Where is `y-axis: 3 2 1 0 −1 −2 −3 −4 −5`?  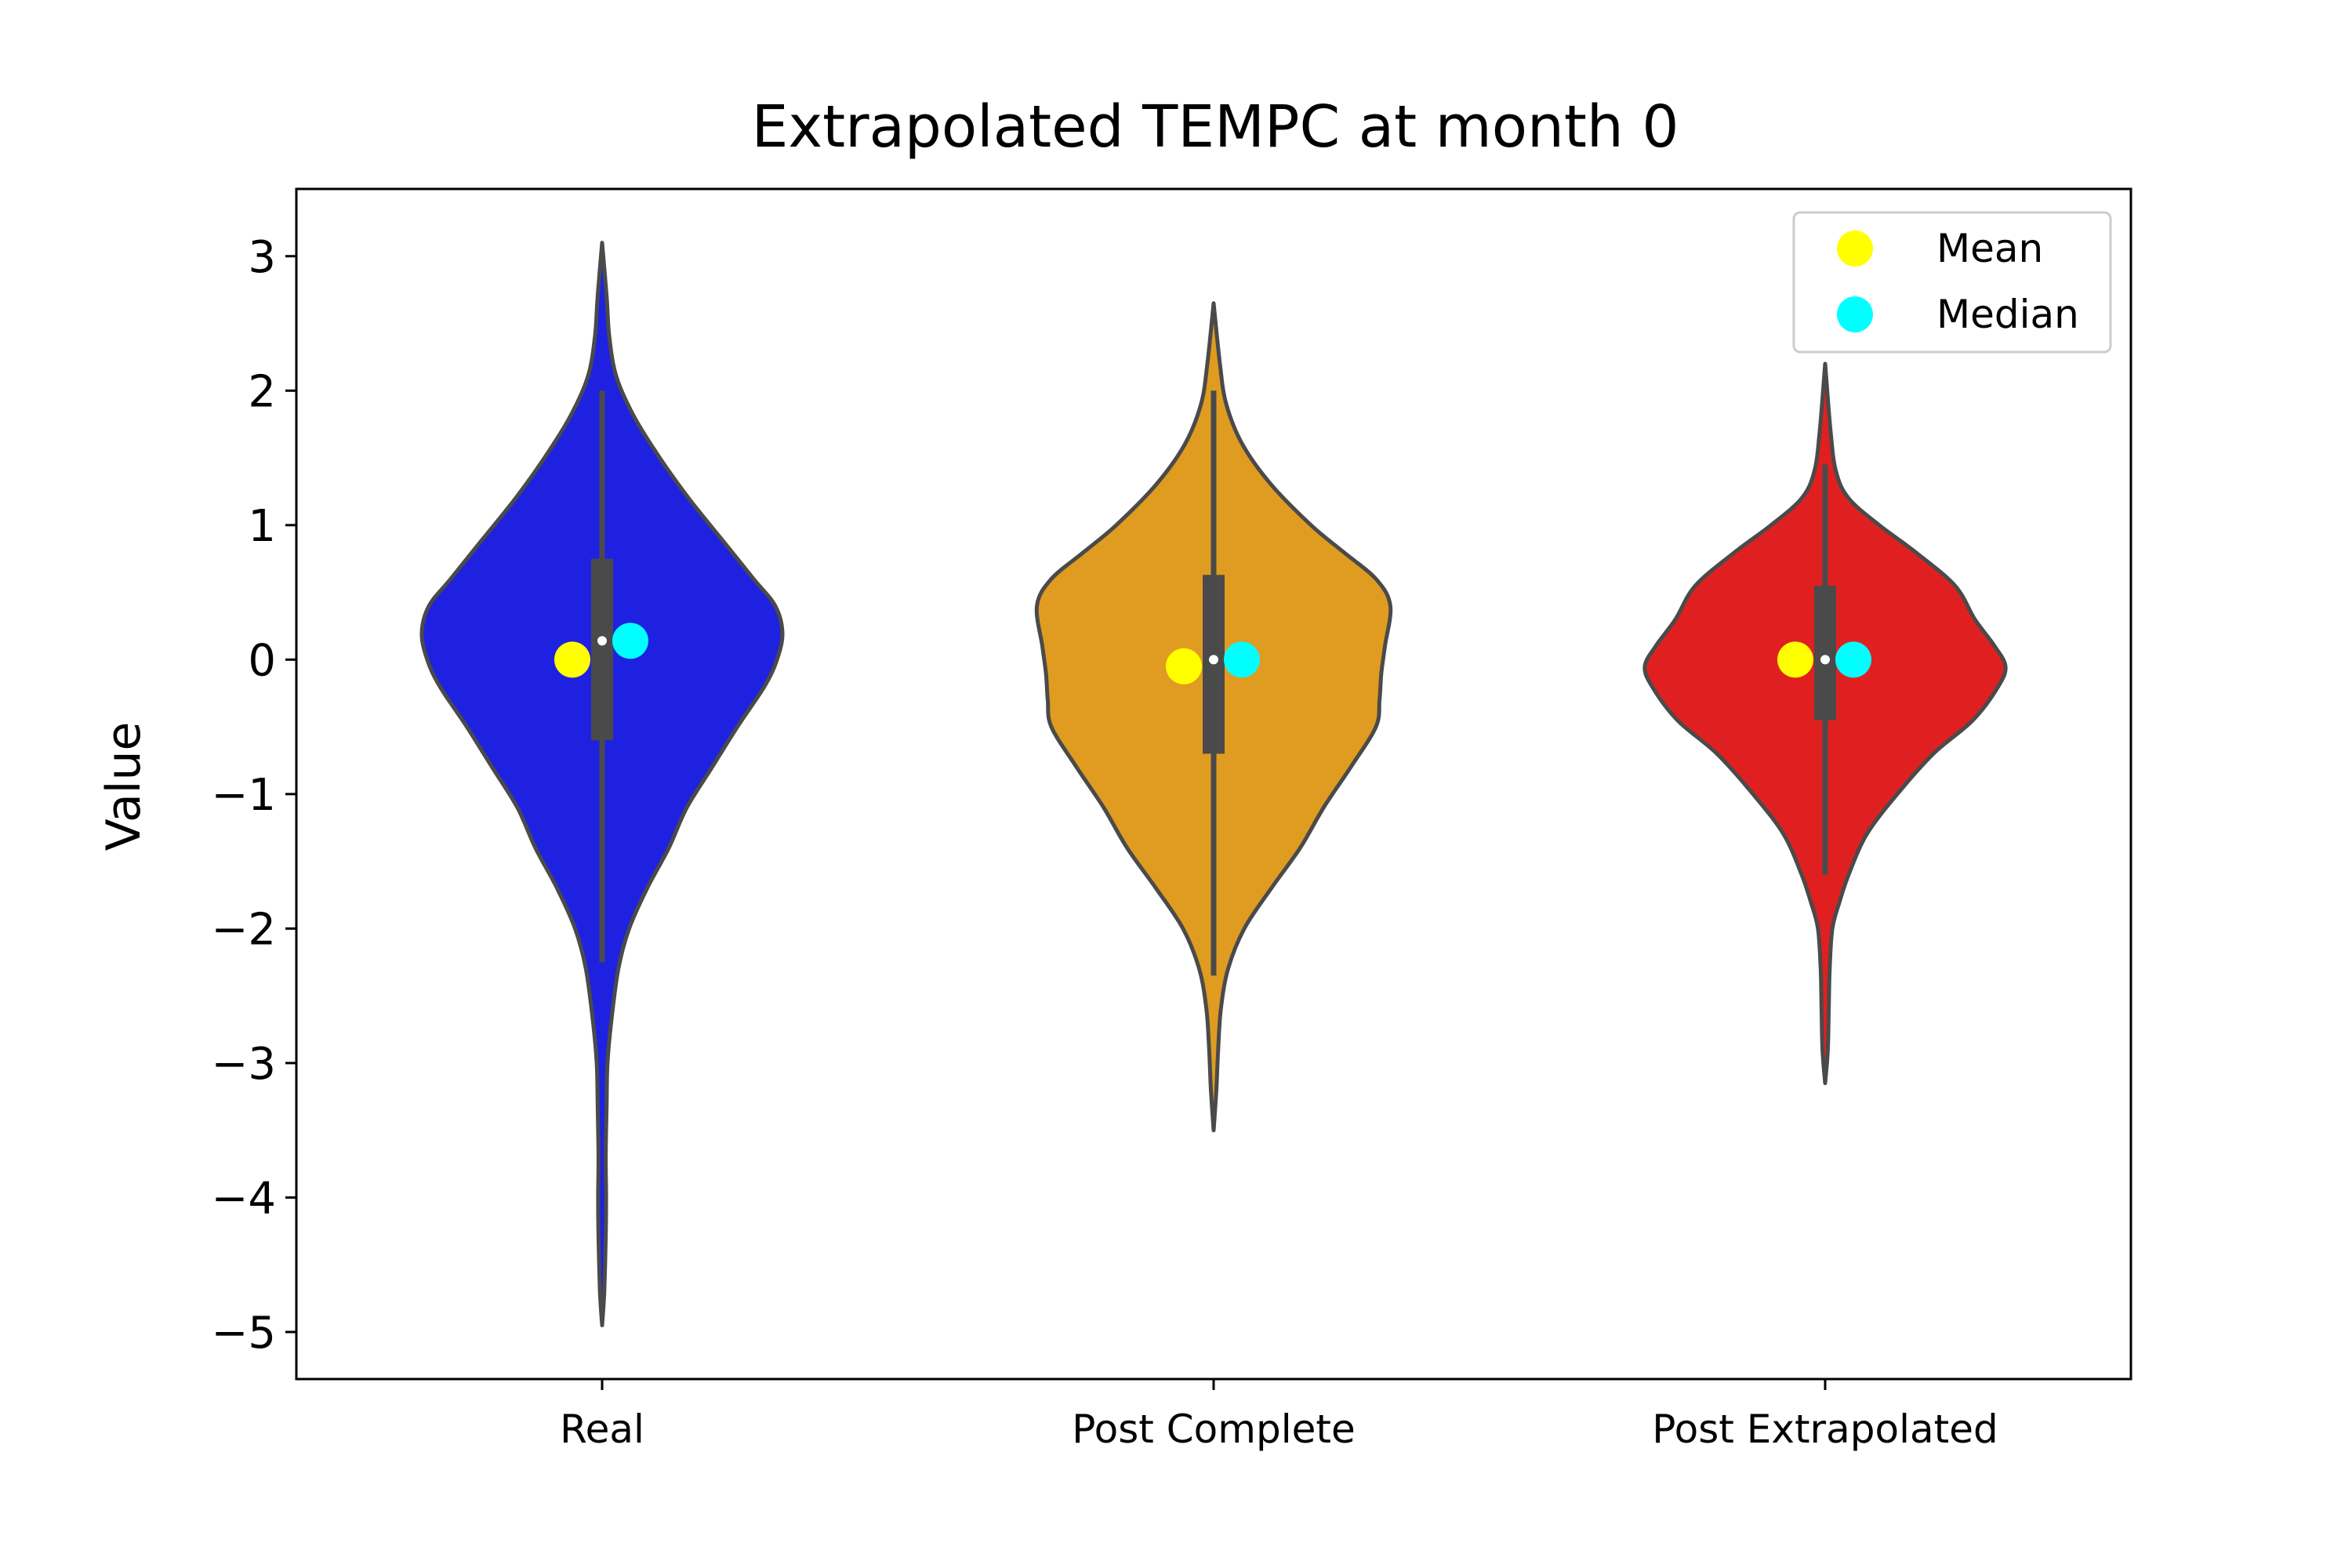
y-axis: 3 2 1 0 −1 −2 −3 −4 −5 is located at coordinates (253, 795).